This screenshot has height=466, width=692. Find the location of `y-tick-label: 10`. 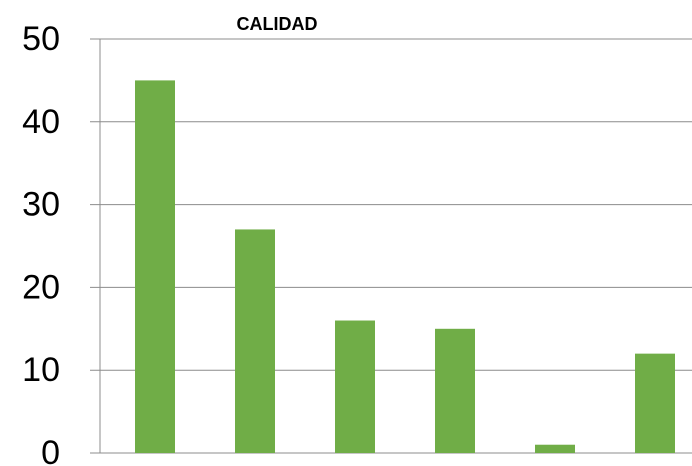

y-tick-label: 10 is located at coordinates (41, 370).